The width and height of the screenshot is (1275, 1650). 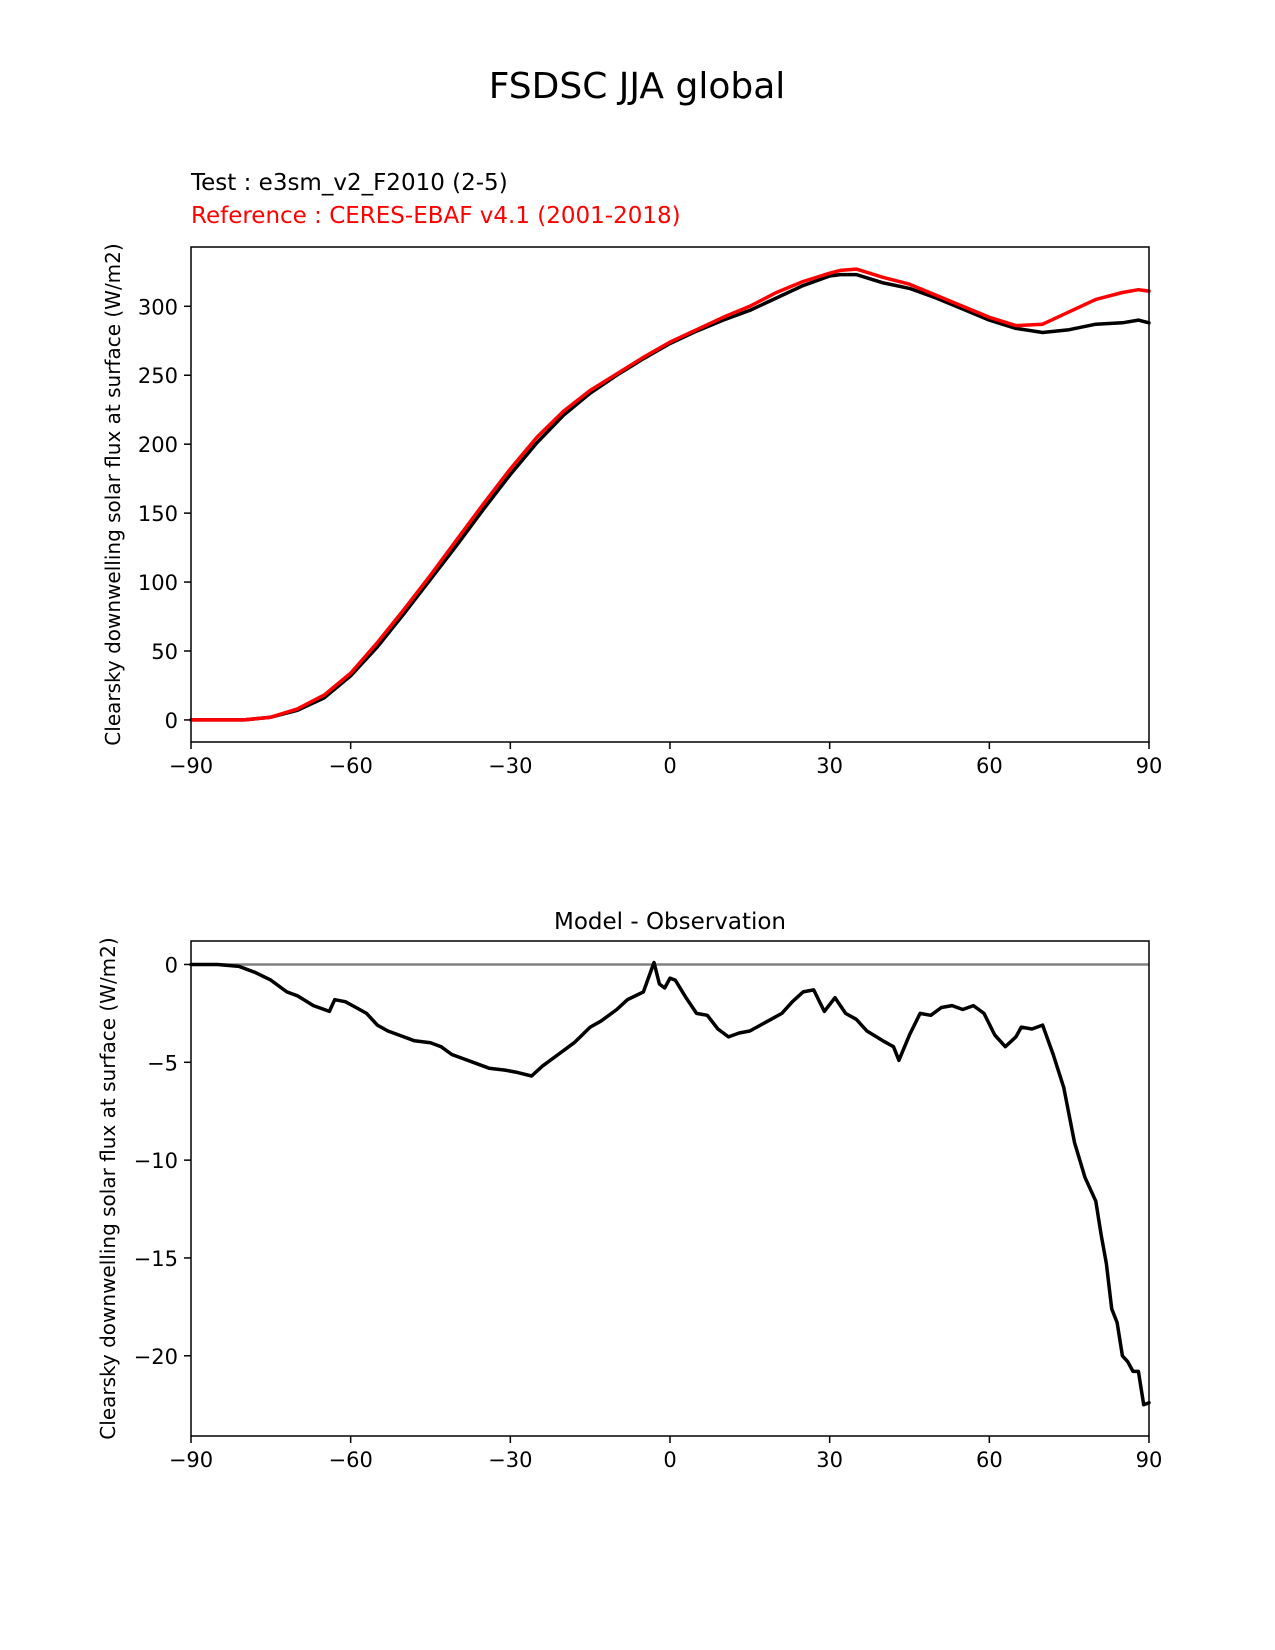 I want to click on y-tick-label: −10, so click(x=156, y=1161).